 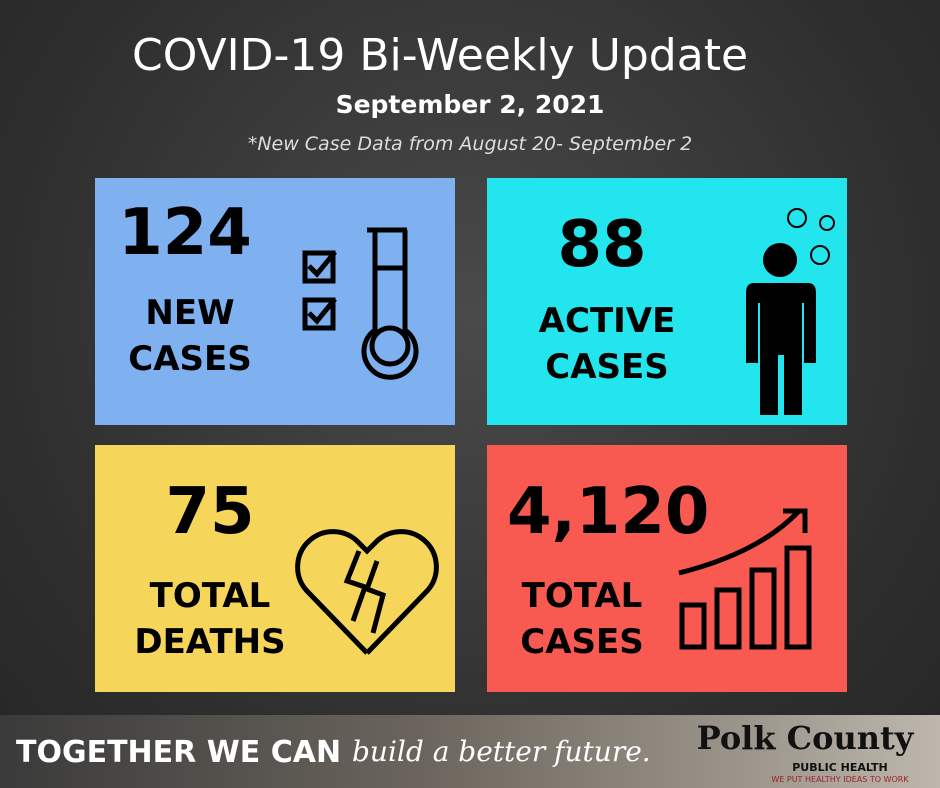 I want to click on card: 75 TOTAL DEATHS, so click(x=275, y=568).